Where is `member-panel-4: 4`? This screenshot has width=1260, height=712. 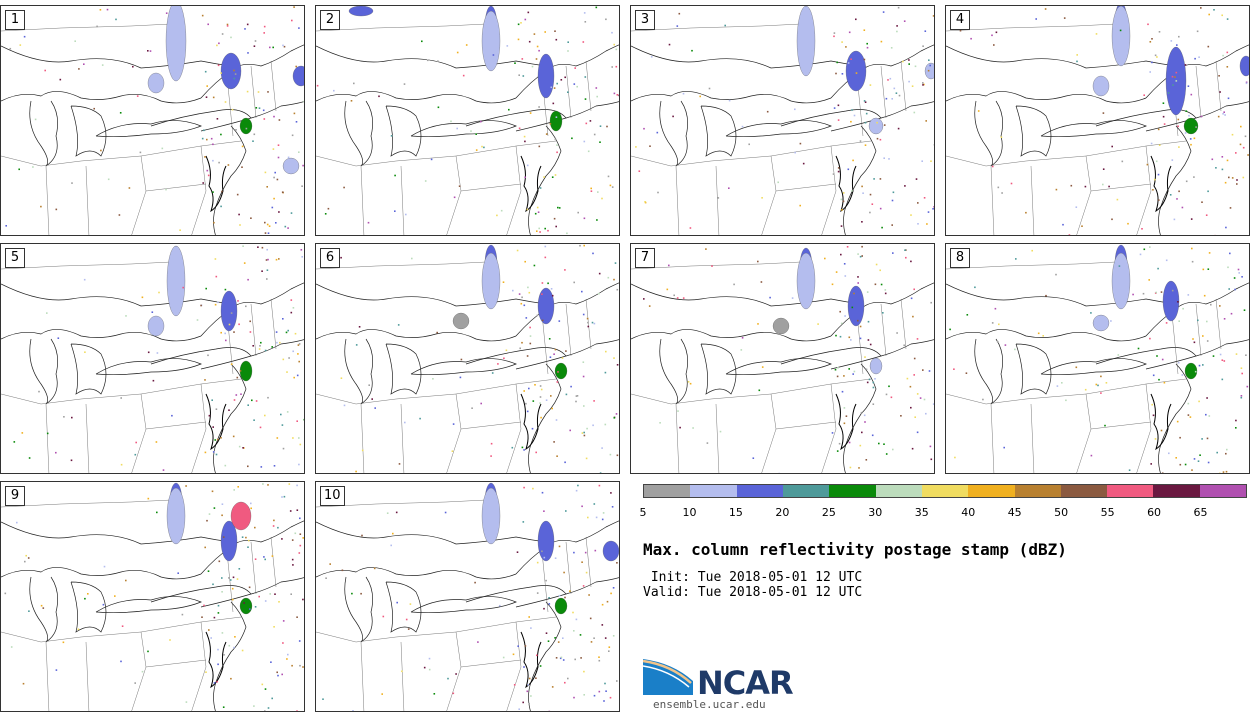
member-panel-4: 4 is located at coordinates (1097, 120).